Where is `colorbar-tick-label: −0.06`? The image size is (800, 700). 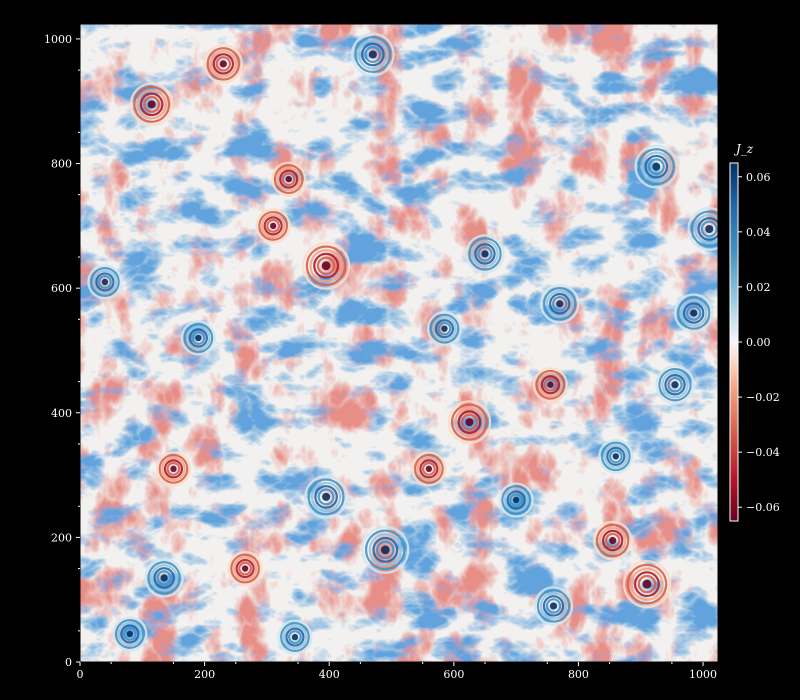 colorbar-tick-label: −0.06 is located at coordinates (763, 507).